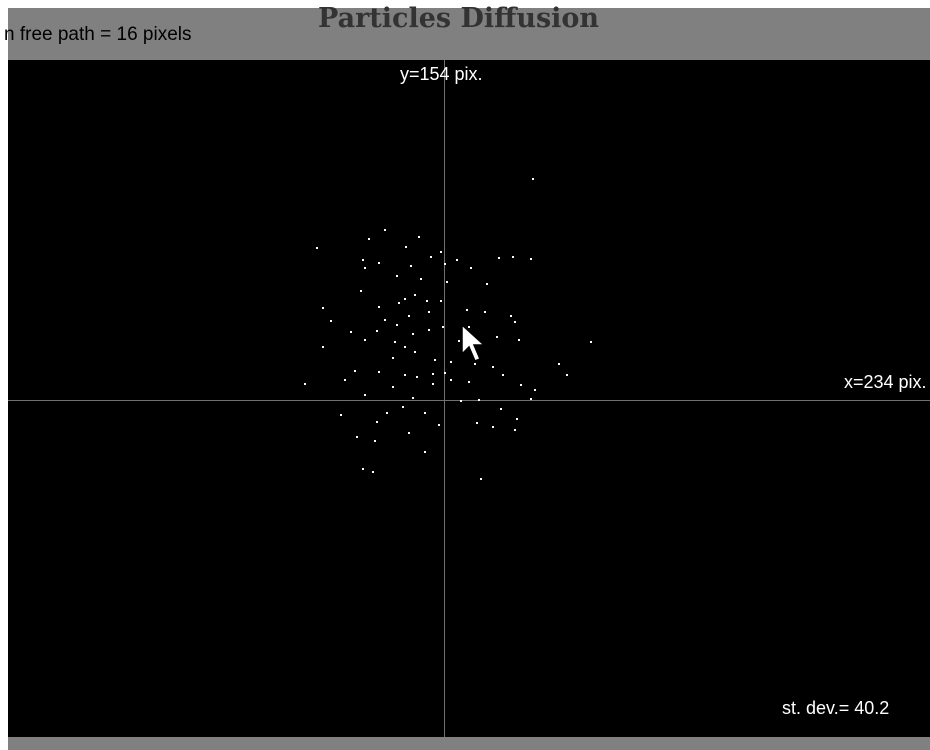 This screenshot has height=750, width=930. I want to click on x-coordinate-label: x=234 pix., so click(885, 382).